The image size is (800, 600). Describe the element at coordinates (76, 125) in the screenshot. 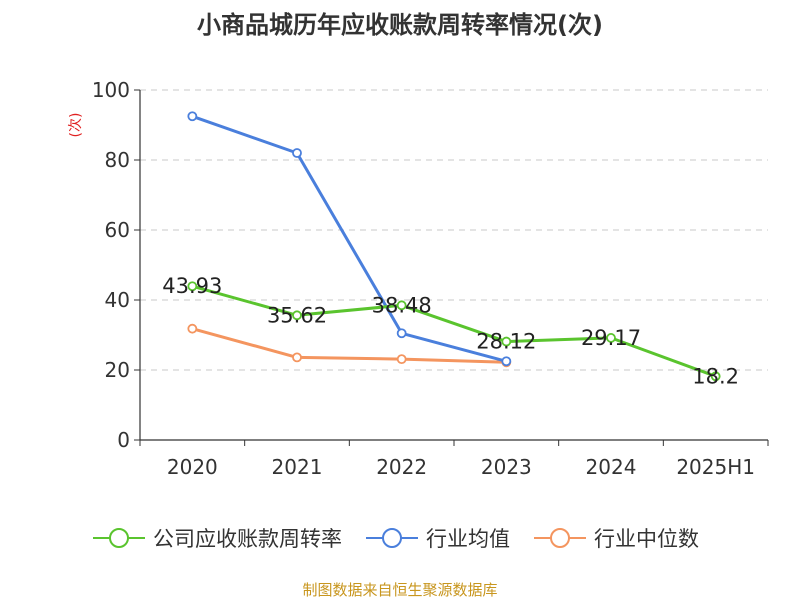

I see `y-axis-label: (次)` at that location.